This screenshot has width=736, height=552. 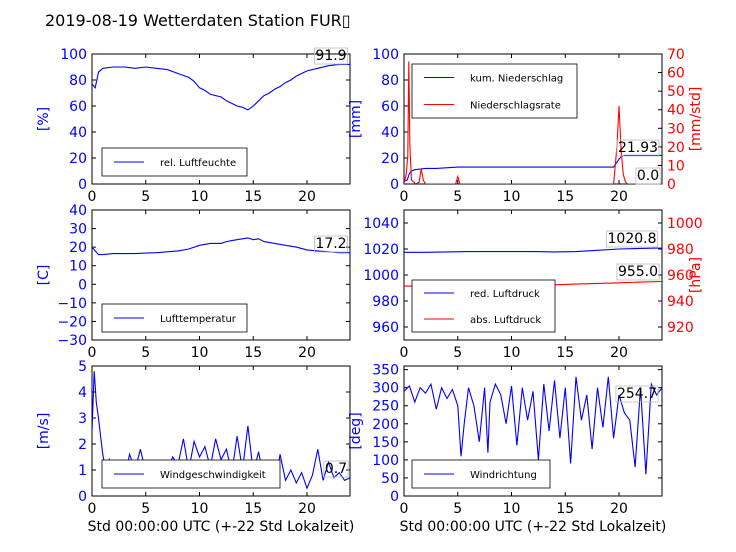 What do you see at coordinates (676, 111) in the screenshot?
I see `y2-tick-label: 40` at bounding box center [676, 111].